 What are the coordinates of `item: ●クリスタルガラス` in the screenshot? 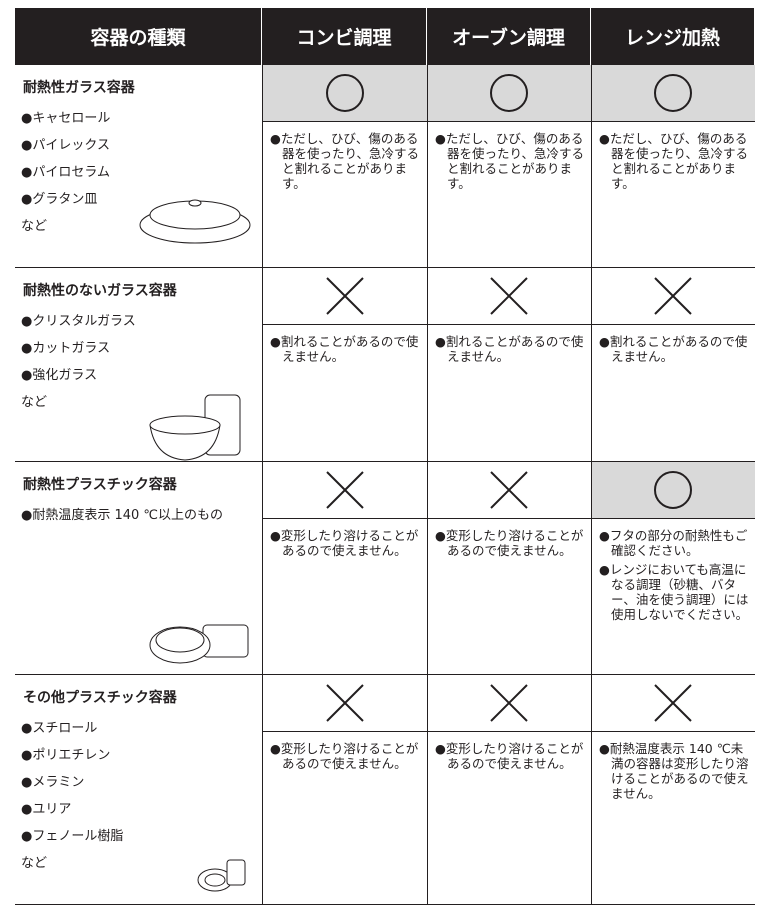 It's located at (78, 321).